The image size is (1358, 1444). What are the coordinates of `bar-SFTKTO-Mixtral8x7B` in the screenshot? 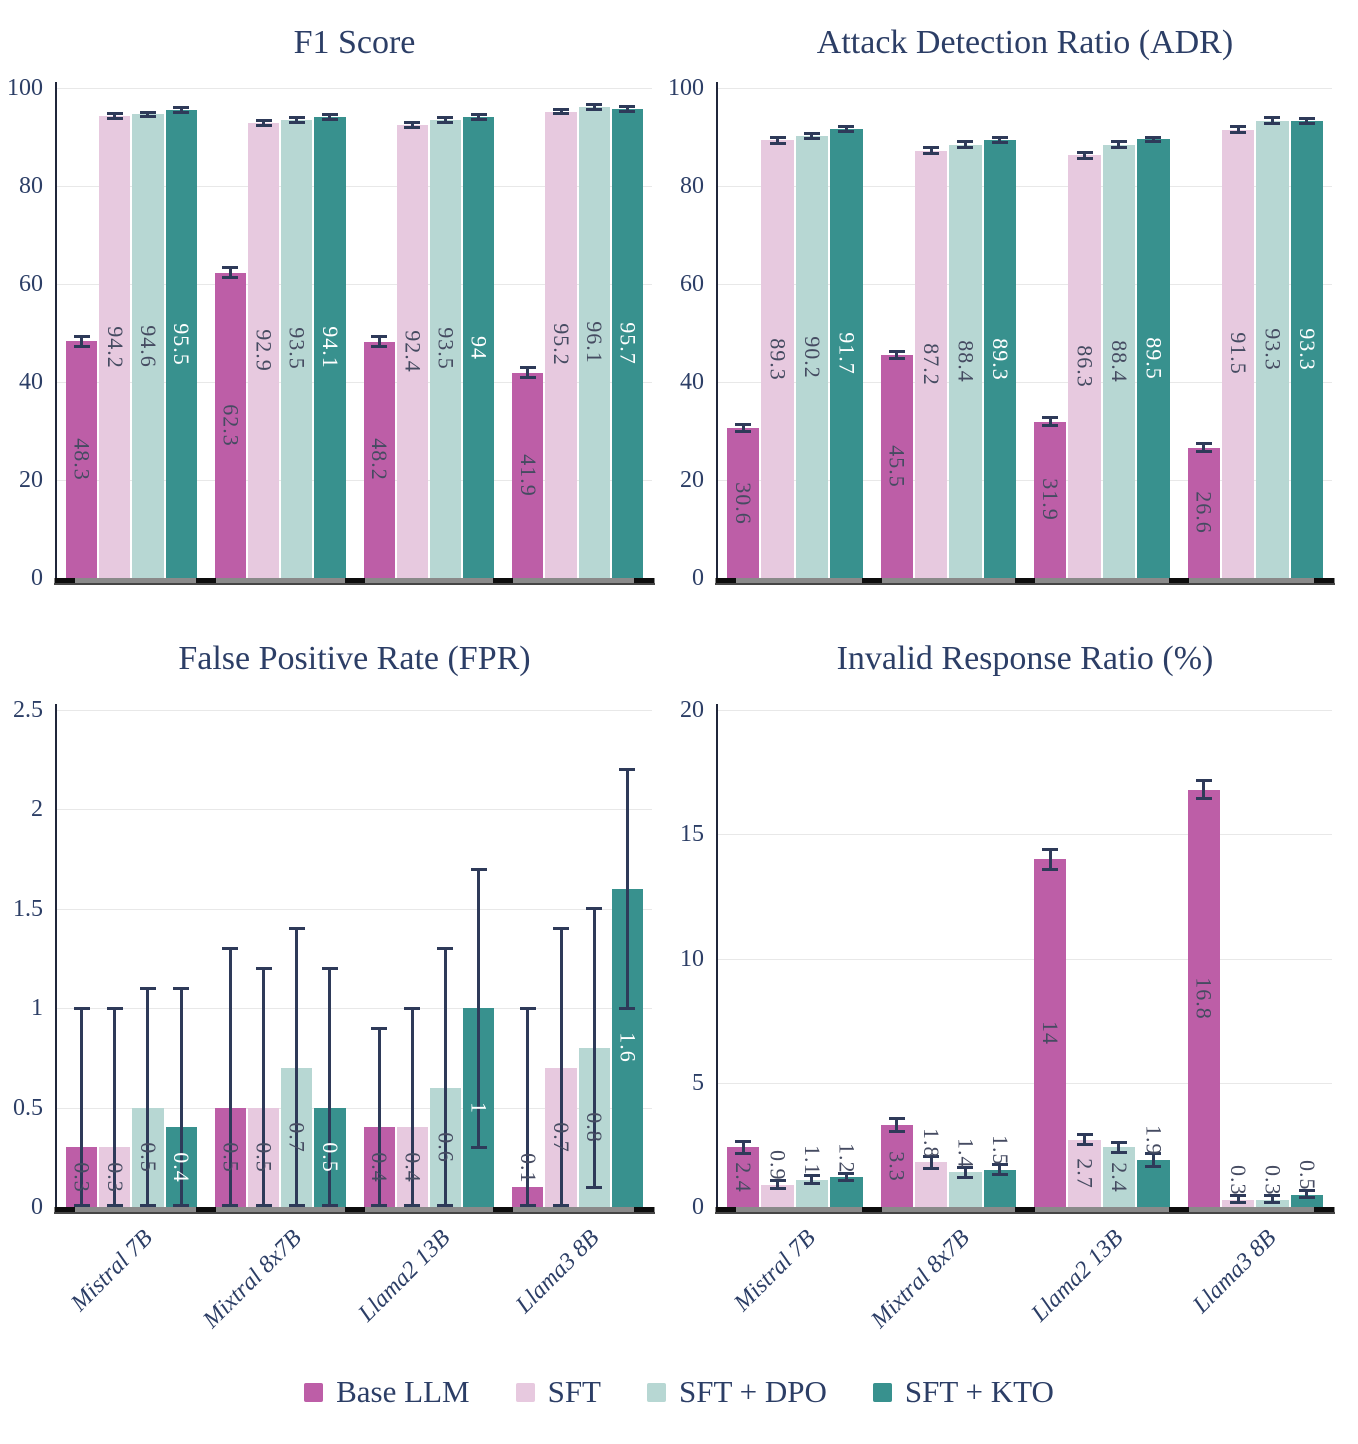 It's located at (999, 359).